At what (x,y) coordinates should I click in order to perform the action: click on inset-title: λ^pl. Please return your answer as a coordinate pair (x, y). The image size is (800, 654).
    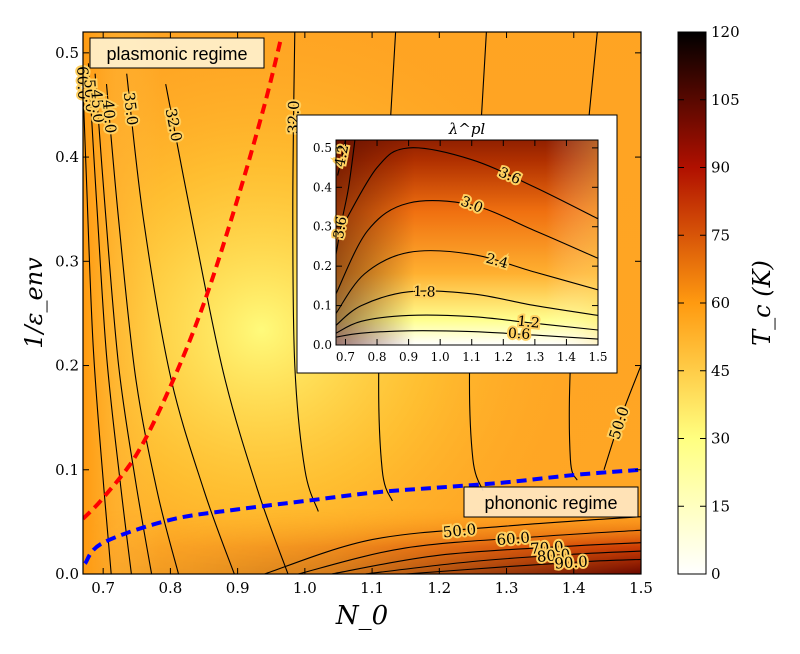
    Looking at the image, I should click on (467, 129).